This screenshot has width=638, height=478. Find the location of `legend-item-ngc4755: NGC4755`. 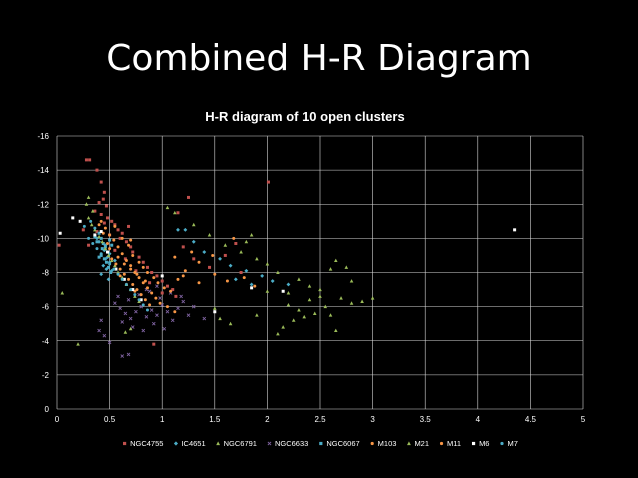

legend-item-ngc4755: NGC4755 is located at coordinates (142, 443).